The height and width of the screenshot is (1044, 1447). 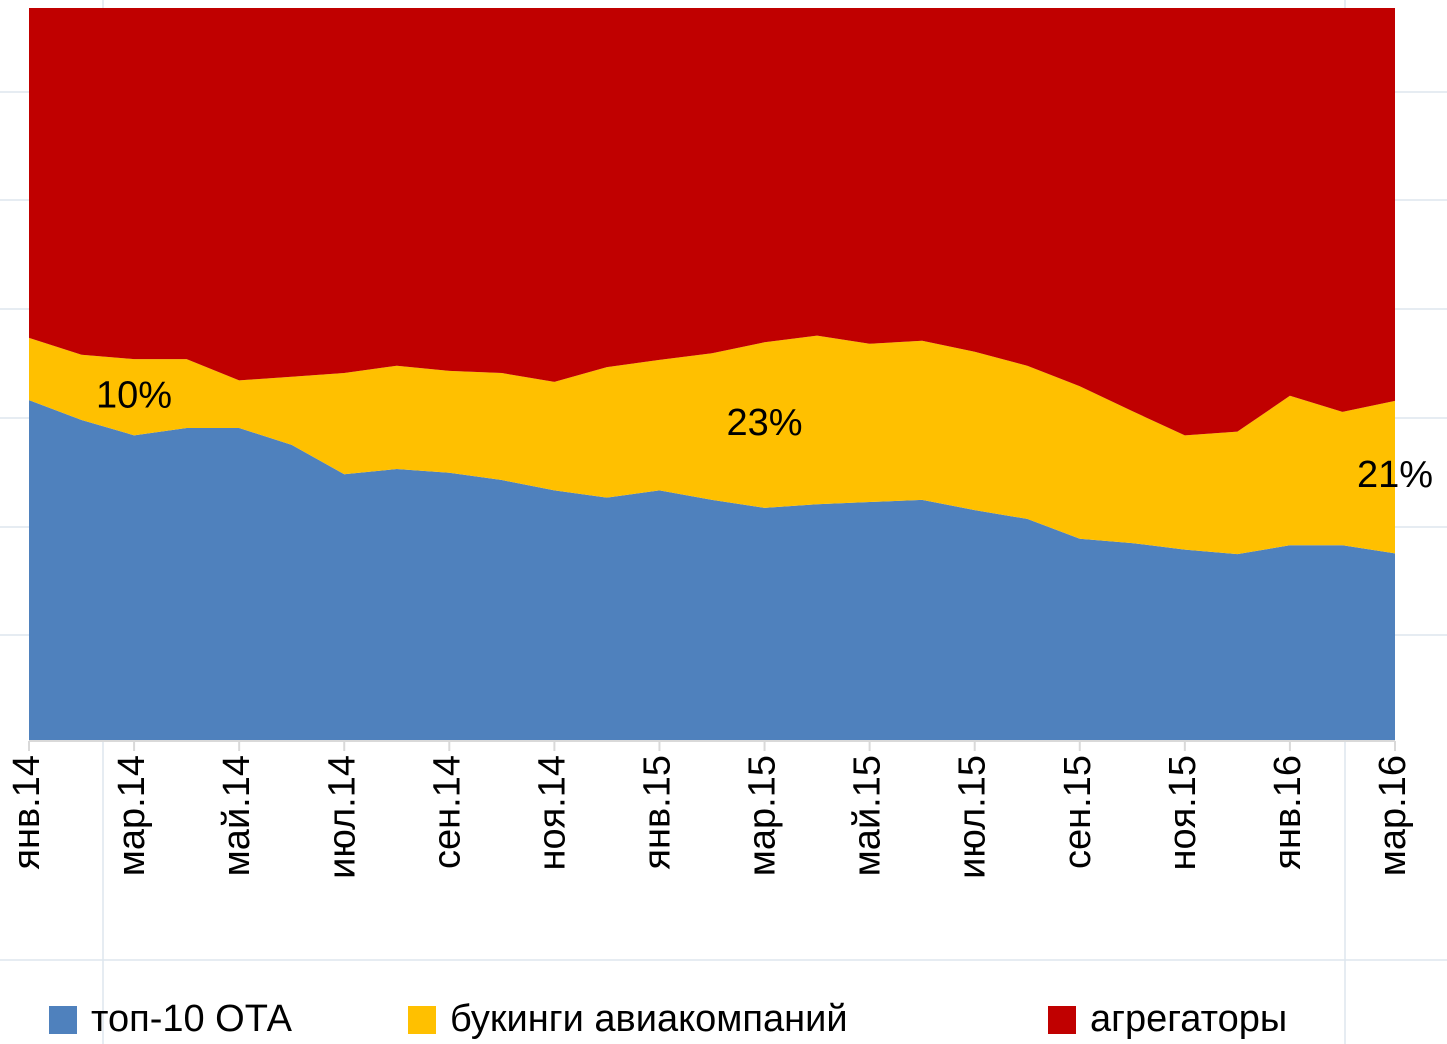 I want to click on x-tick-label: июл.15, so click(x=973, y=817).